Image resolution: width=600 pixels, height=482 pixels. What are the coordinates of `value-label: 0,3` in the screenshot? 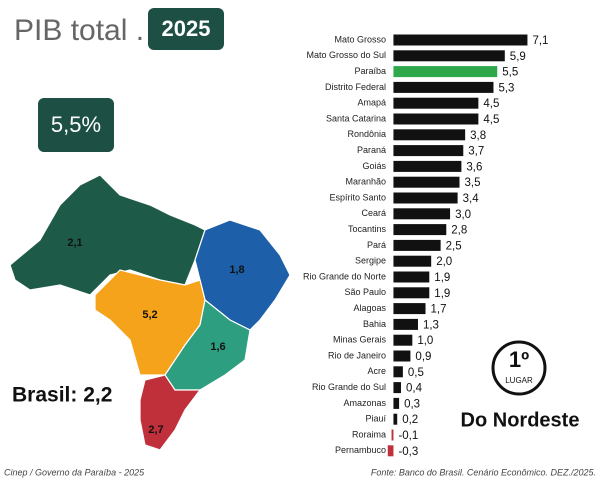 It's located at (412, 404).